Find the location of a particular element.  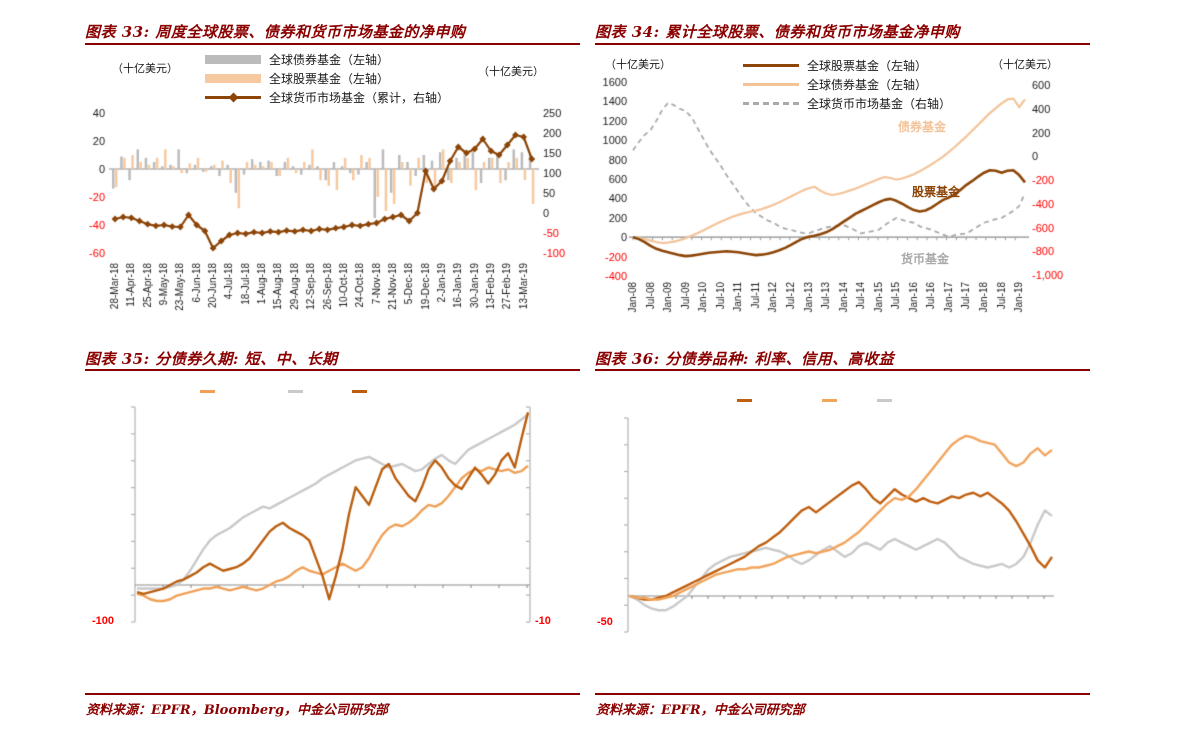

figure33-left-unit: （十亿美元） is located at coordinates (145, 69).